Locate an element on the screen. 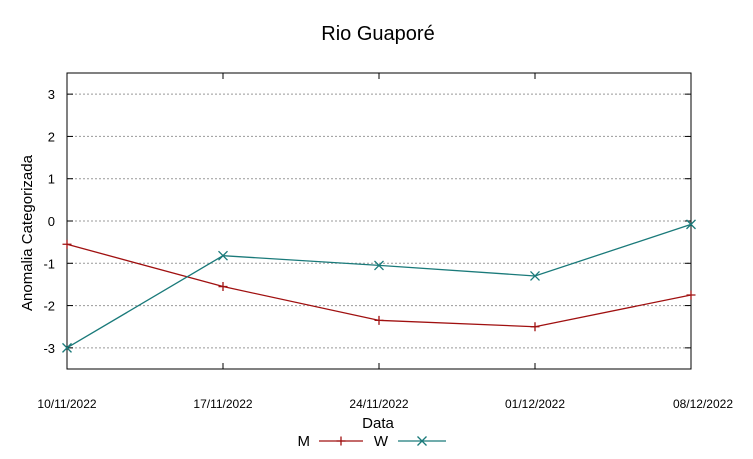 The width and height of the screenshot is (753, 459). legend-label-W: W is located at coordinates (381, 441).